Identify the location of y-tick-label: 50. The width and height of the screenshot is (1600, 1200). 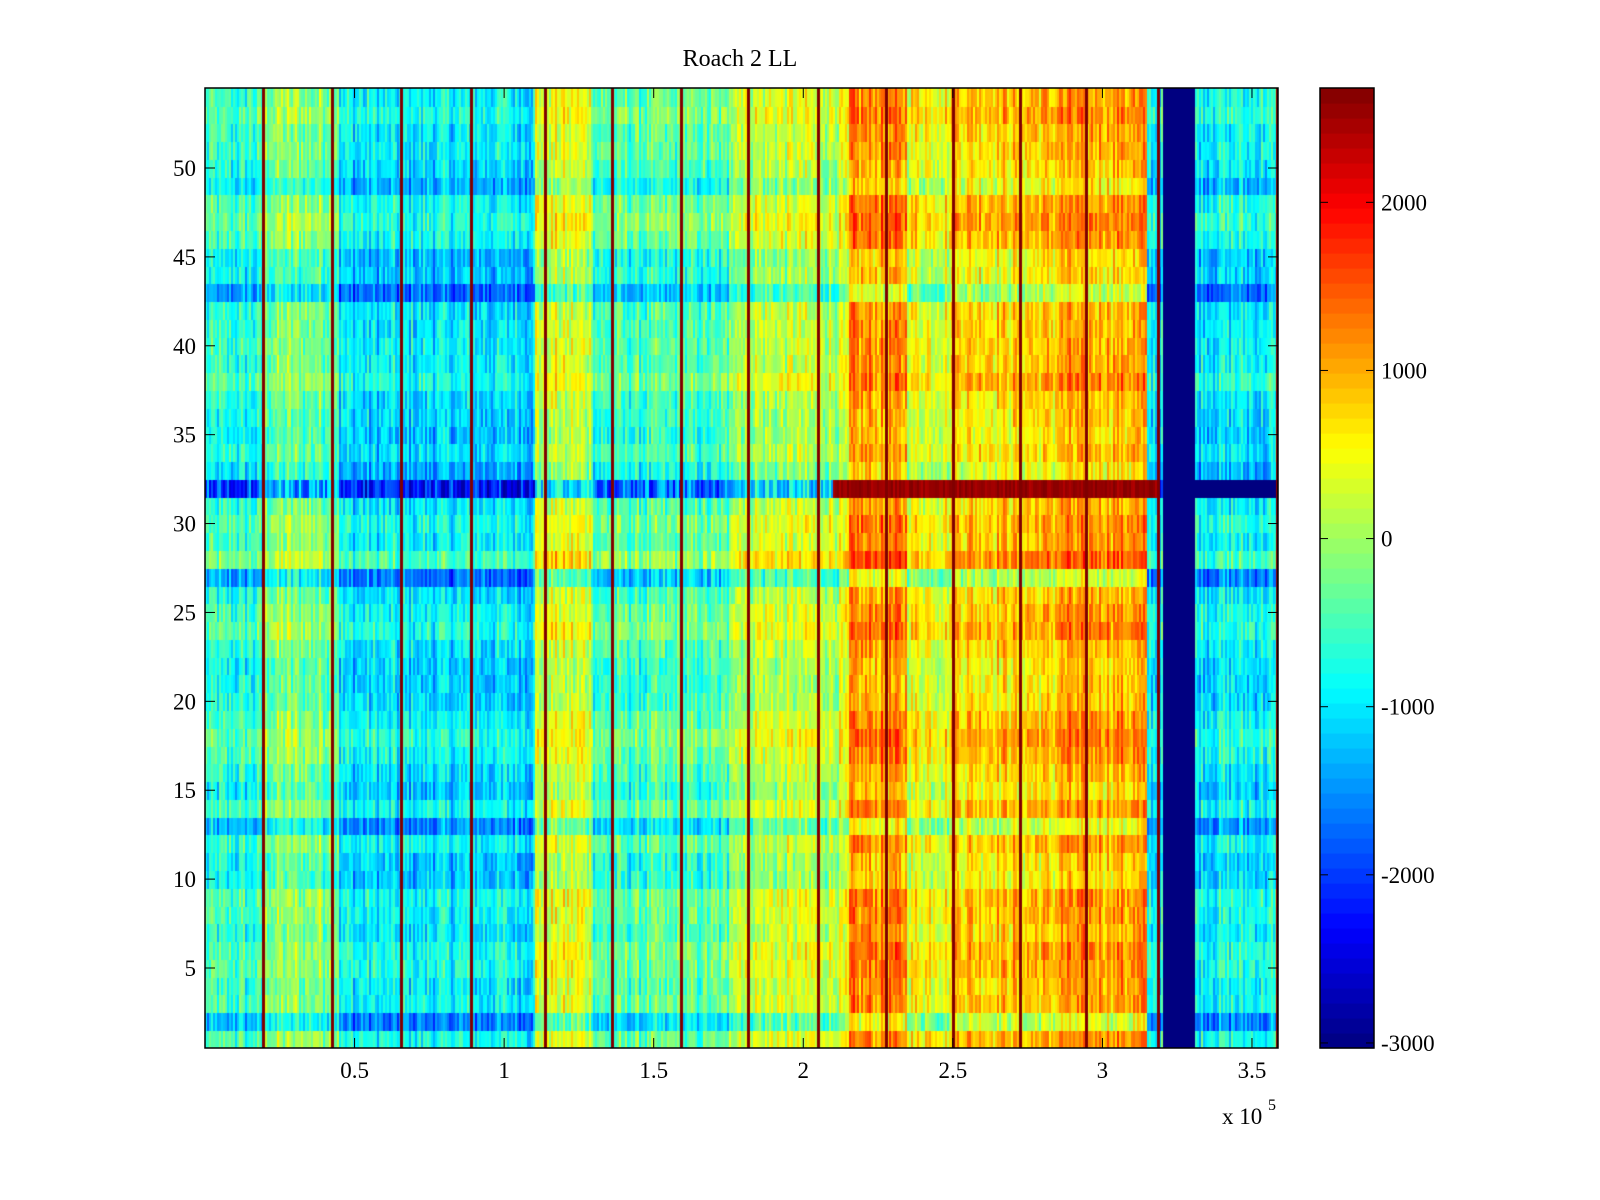
(184, 168).